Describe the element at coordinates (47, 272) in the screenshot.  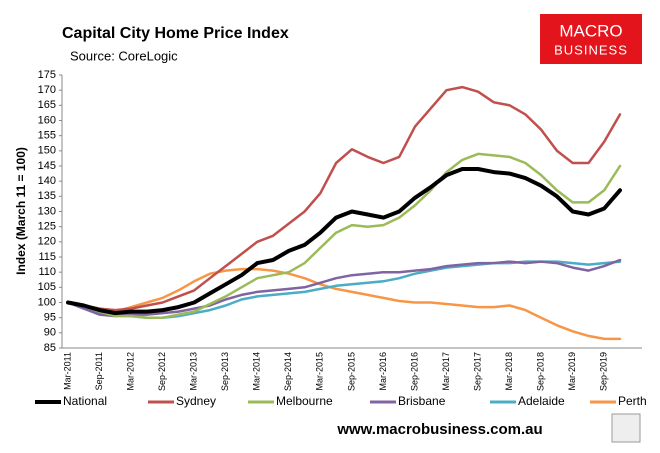
I see `y-tick-label: 110` at that location.